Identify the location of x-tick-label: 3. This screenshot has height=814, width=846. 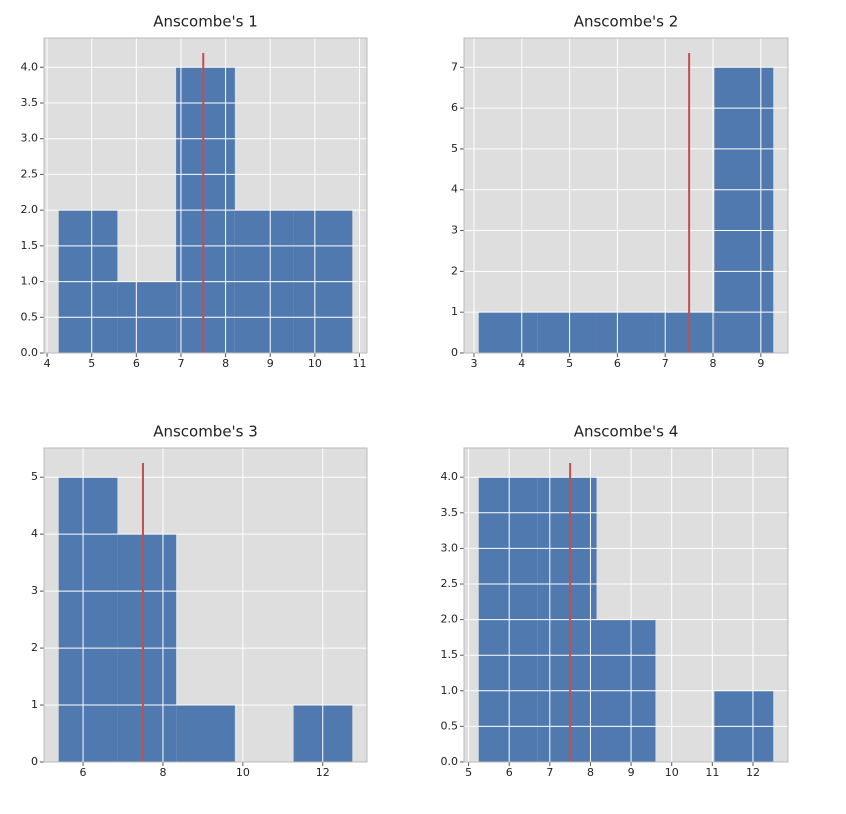
(473, 363).